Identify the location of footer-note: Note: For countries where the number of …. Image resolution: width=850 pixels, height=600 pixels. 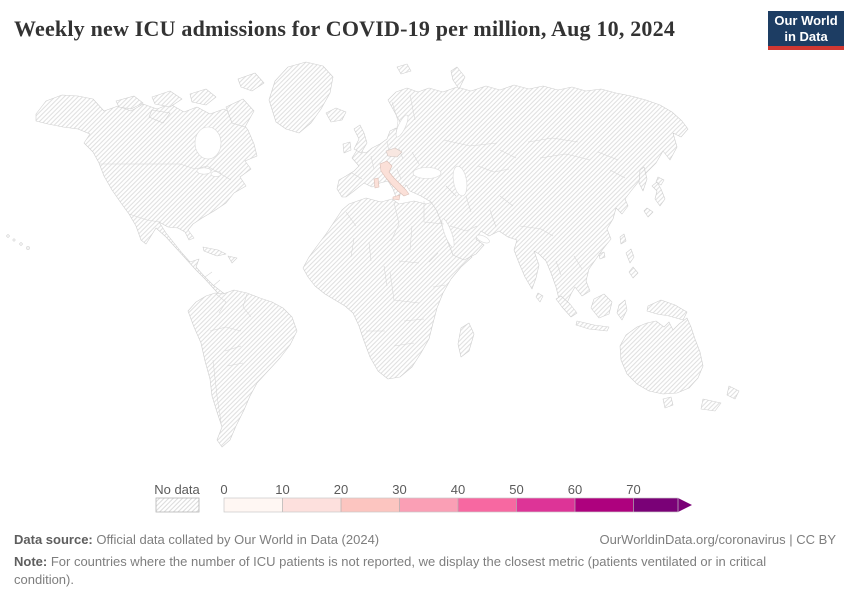
(420, 571).